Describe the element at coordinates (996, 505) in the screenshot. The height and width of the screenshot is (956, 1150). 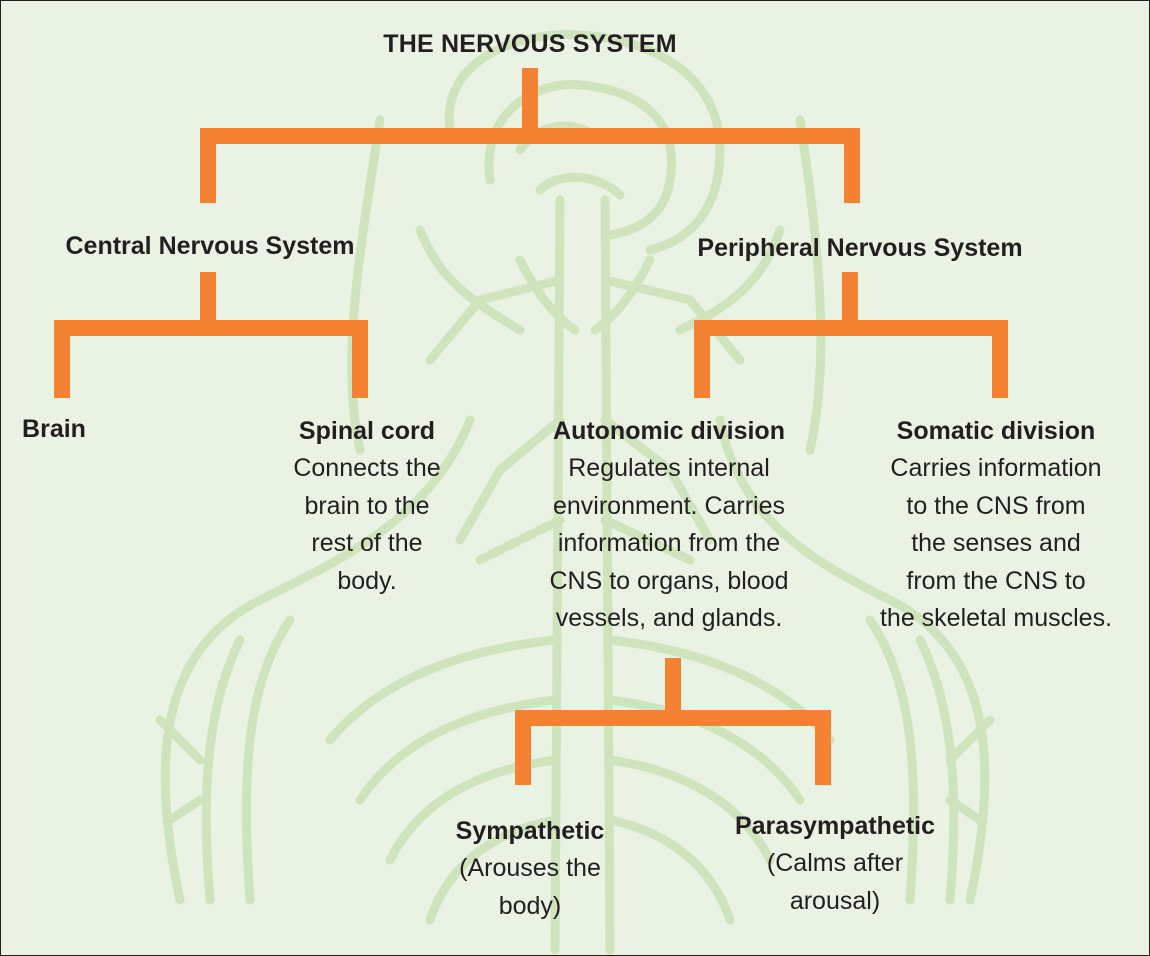
I see `desc-line: to the CNS from` at that location.